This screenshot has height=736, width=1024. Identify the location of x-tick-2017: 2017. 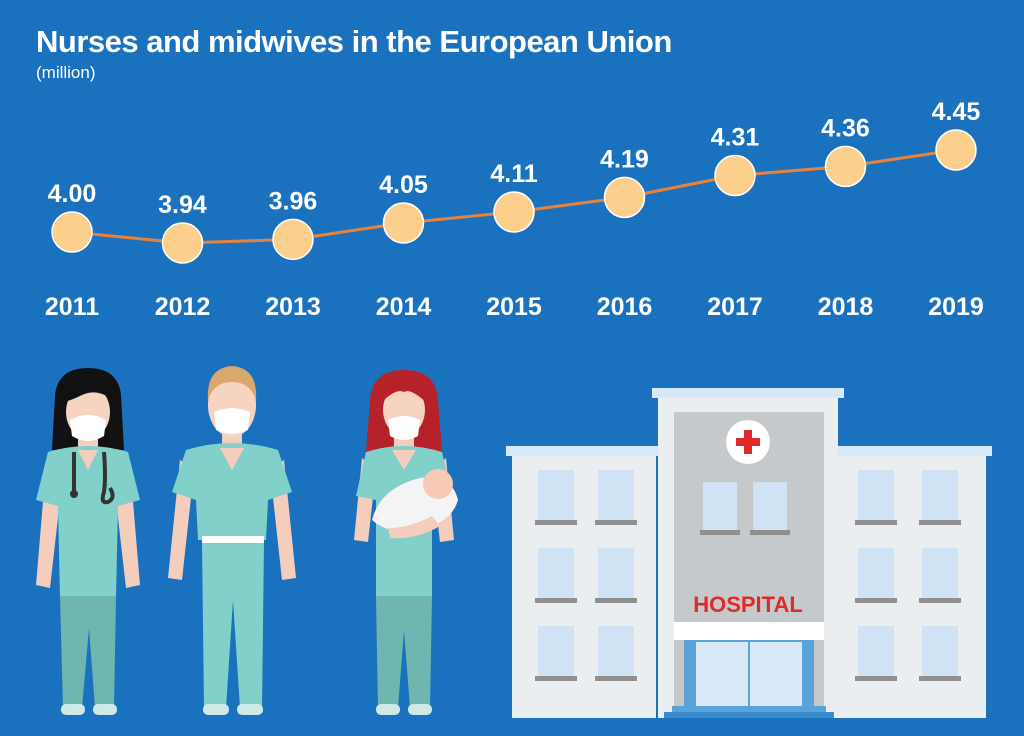
(735, 307).